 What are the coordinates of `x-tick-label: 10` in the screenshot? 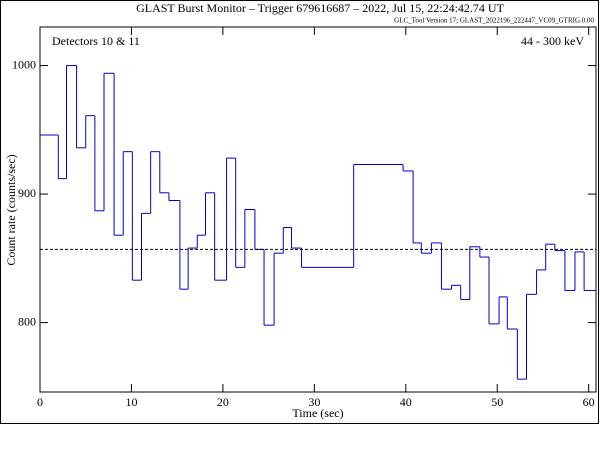 It's located at (131, 402).